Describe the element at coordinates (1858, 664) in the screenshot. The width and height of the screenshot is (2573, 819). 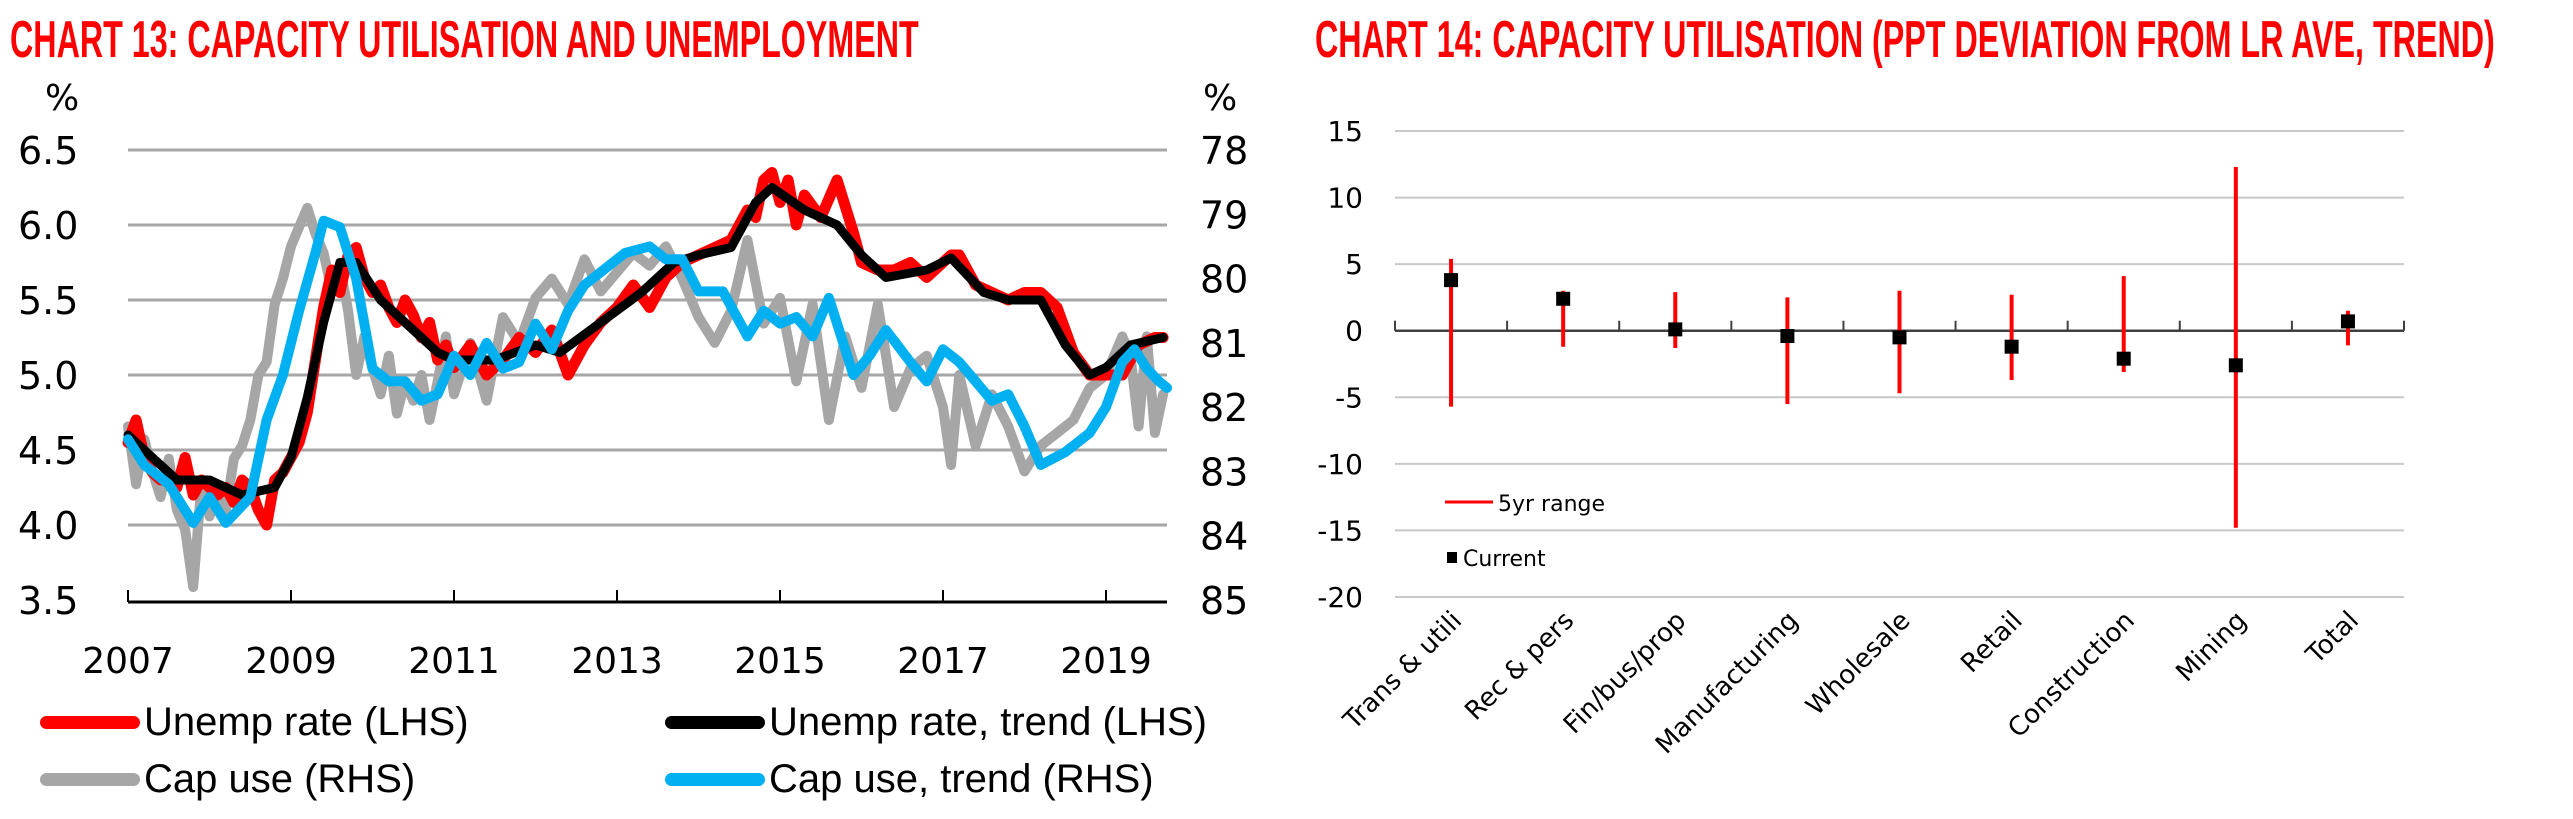
I see `category-label: Wholesale` at that location.